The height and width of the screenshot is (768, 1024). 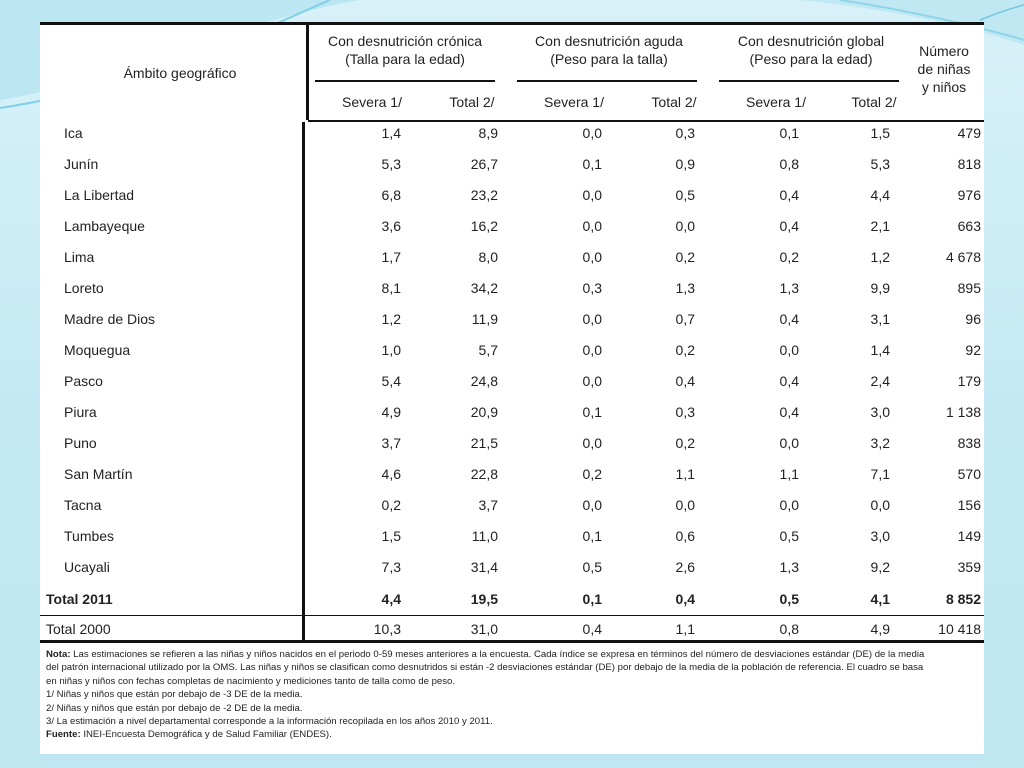 What do you see at coordinates (512, 615) in the screenshot?
I see `total-separator` at bounding box center [512, 615].